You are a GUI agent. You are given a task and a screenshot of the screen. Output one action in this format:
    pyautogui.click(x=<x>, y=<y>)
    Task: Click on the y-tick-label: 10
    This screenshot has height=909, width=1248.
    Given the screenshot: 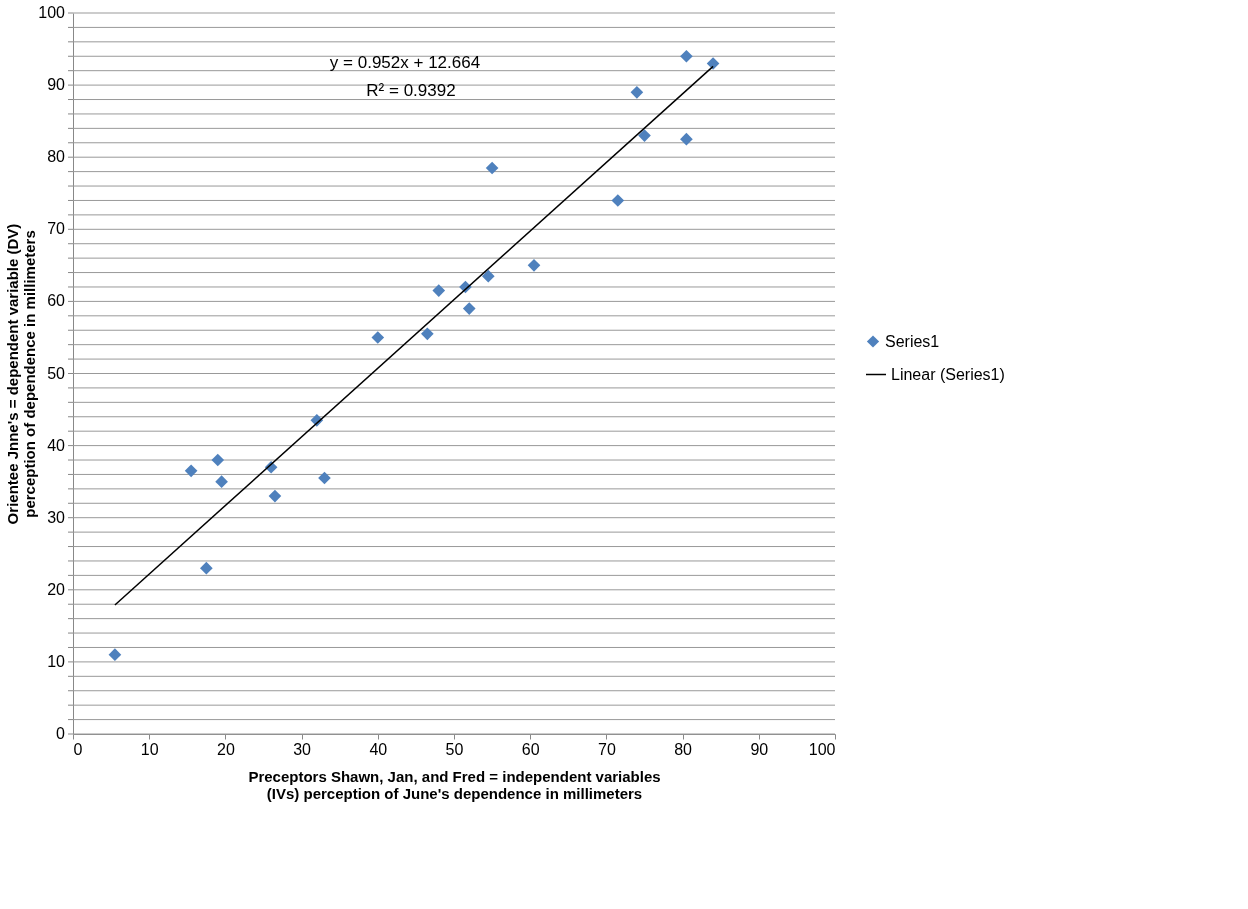 What is the action you would take?
    pyautogui.click(x=56, y=661)
    